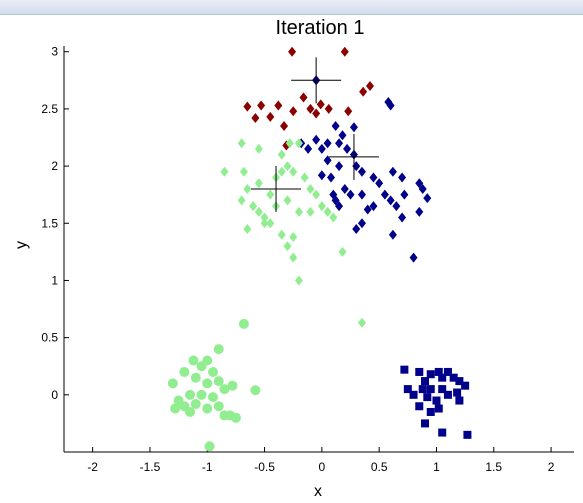 The height and width of the screenshot is (503, 583). Describe the element at coordinates (493, 467) in the screenshot. I see `x-tick-label: 1.5` at that location.